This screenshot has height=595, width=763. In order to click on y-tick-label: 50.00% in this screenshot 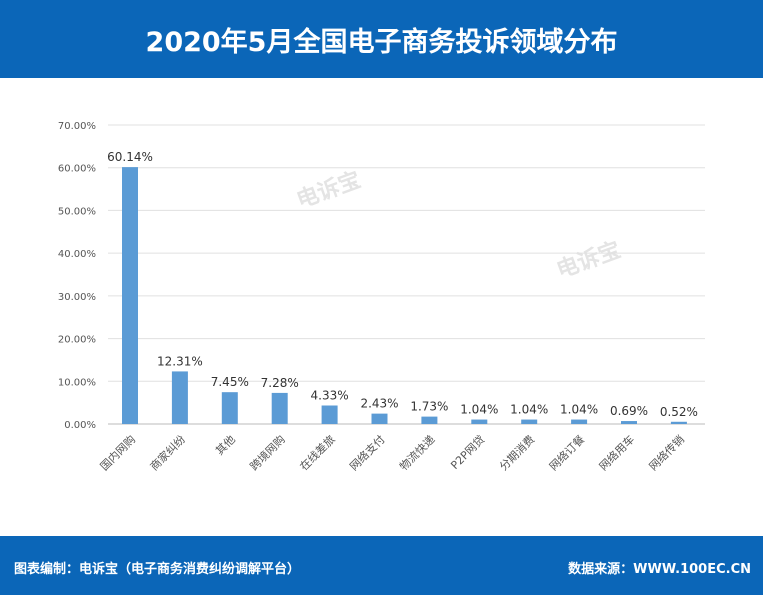, I will do `click(77, 211)`.